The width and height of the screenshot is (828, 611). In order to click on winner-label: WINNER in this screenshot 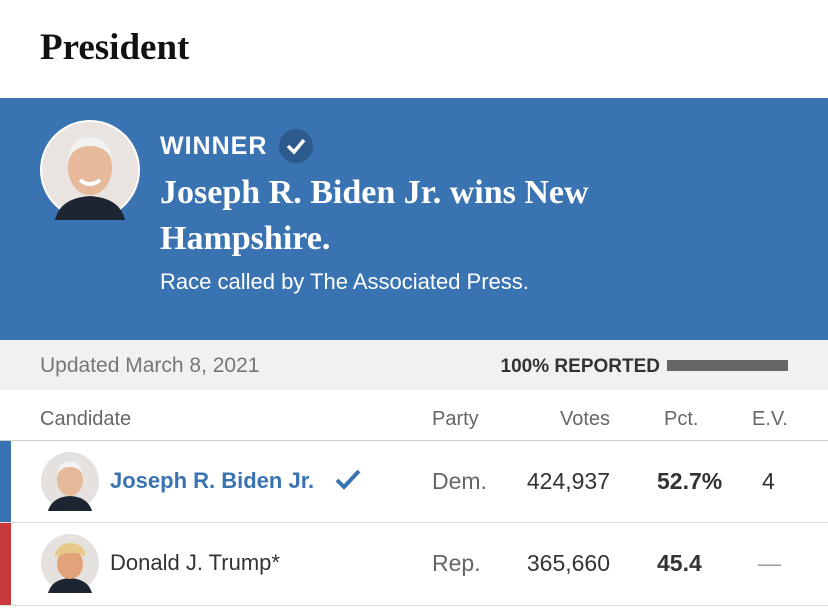, I will do `click(214, 146)`.